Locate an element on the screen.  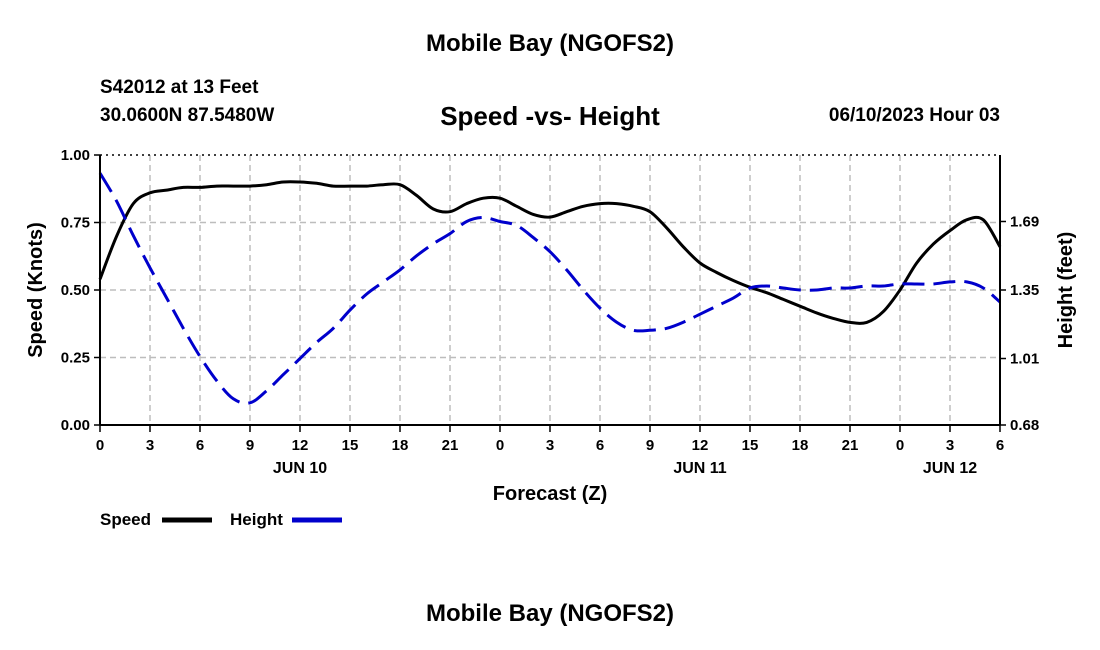
x-day-label: JUN 10 is located at coordinates (300, 468).